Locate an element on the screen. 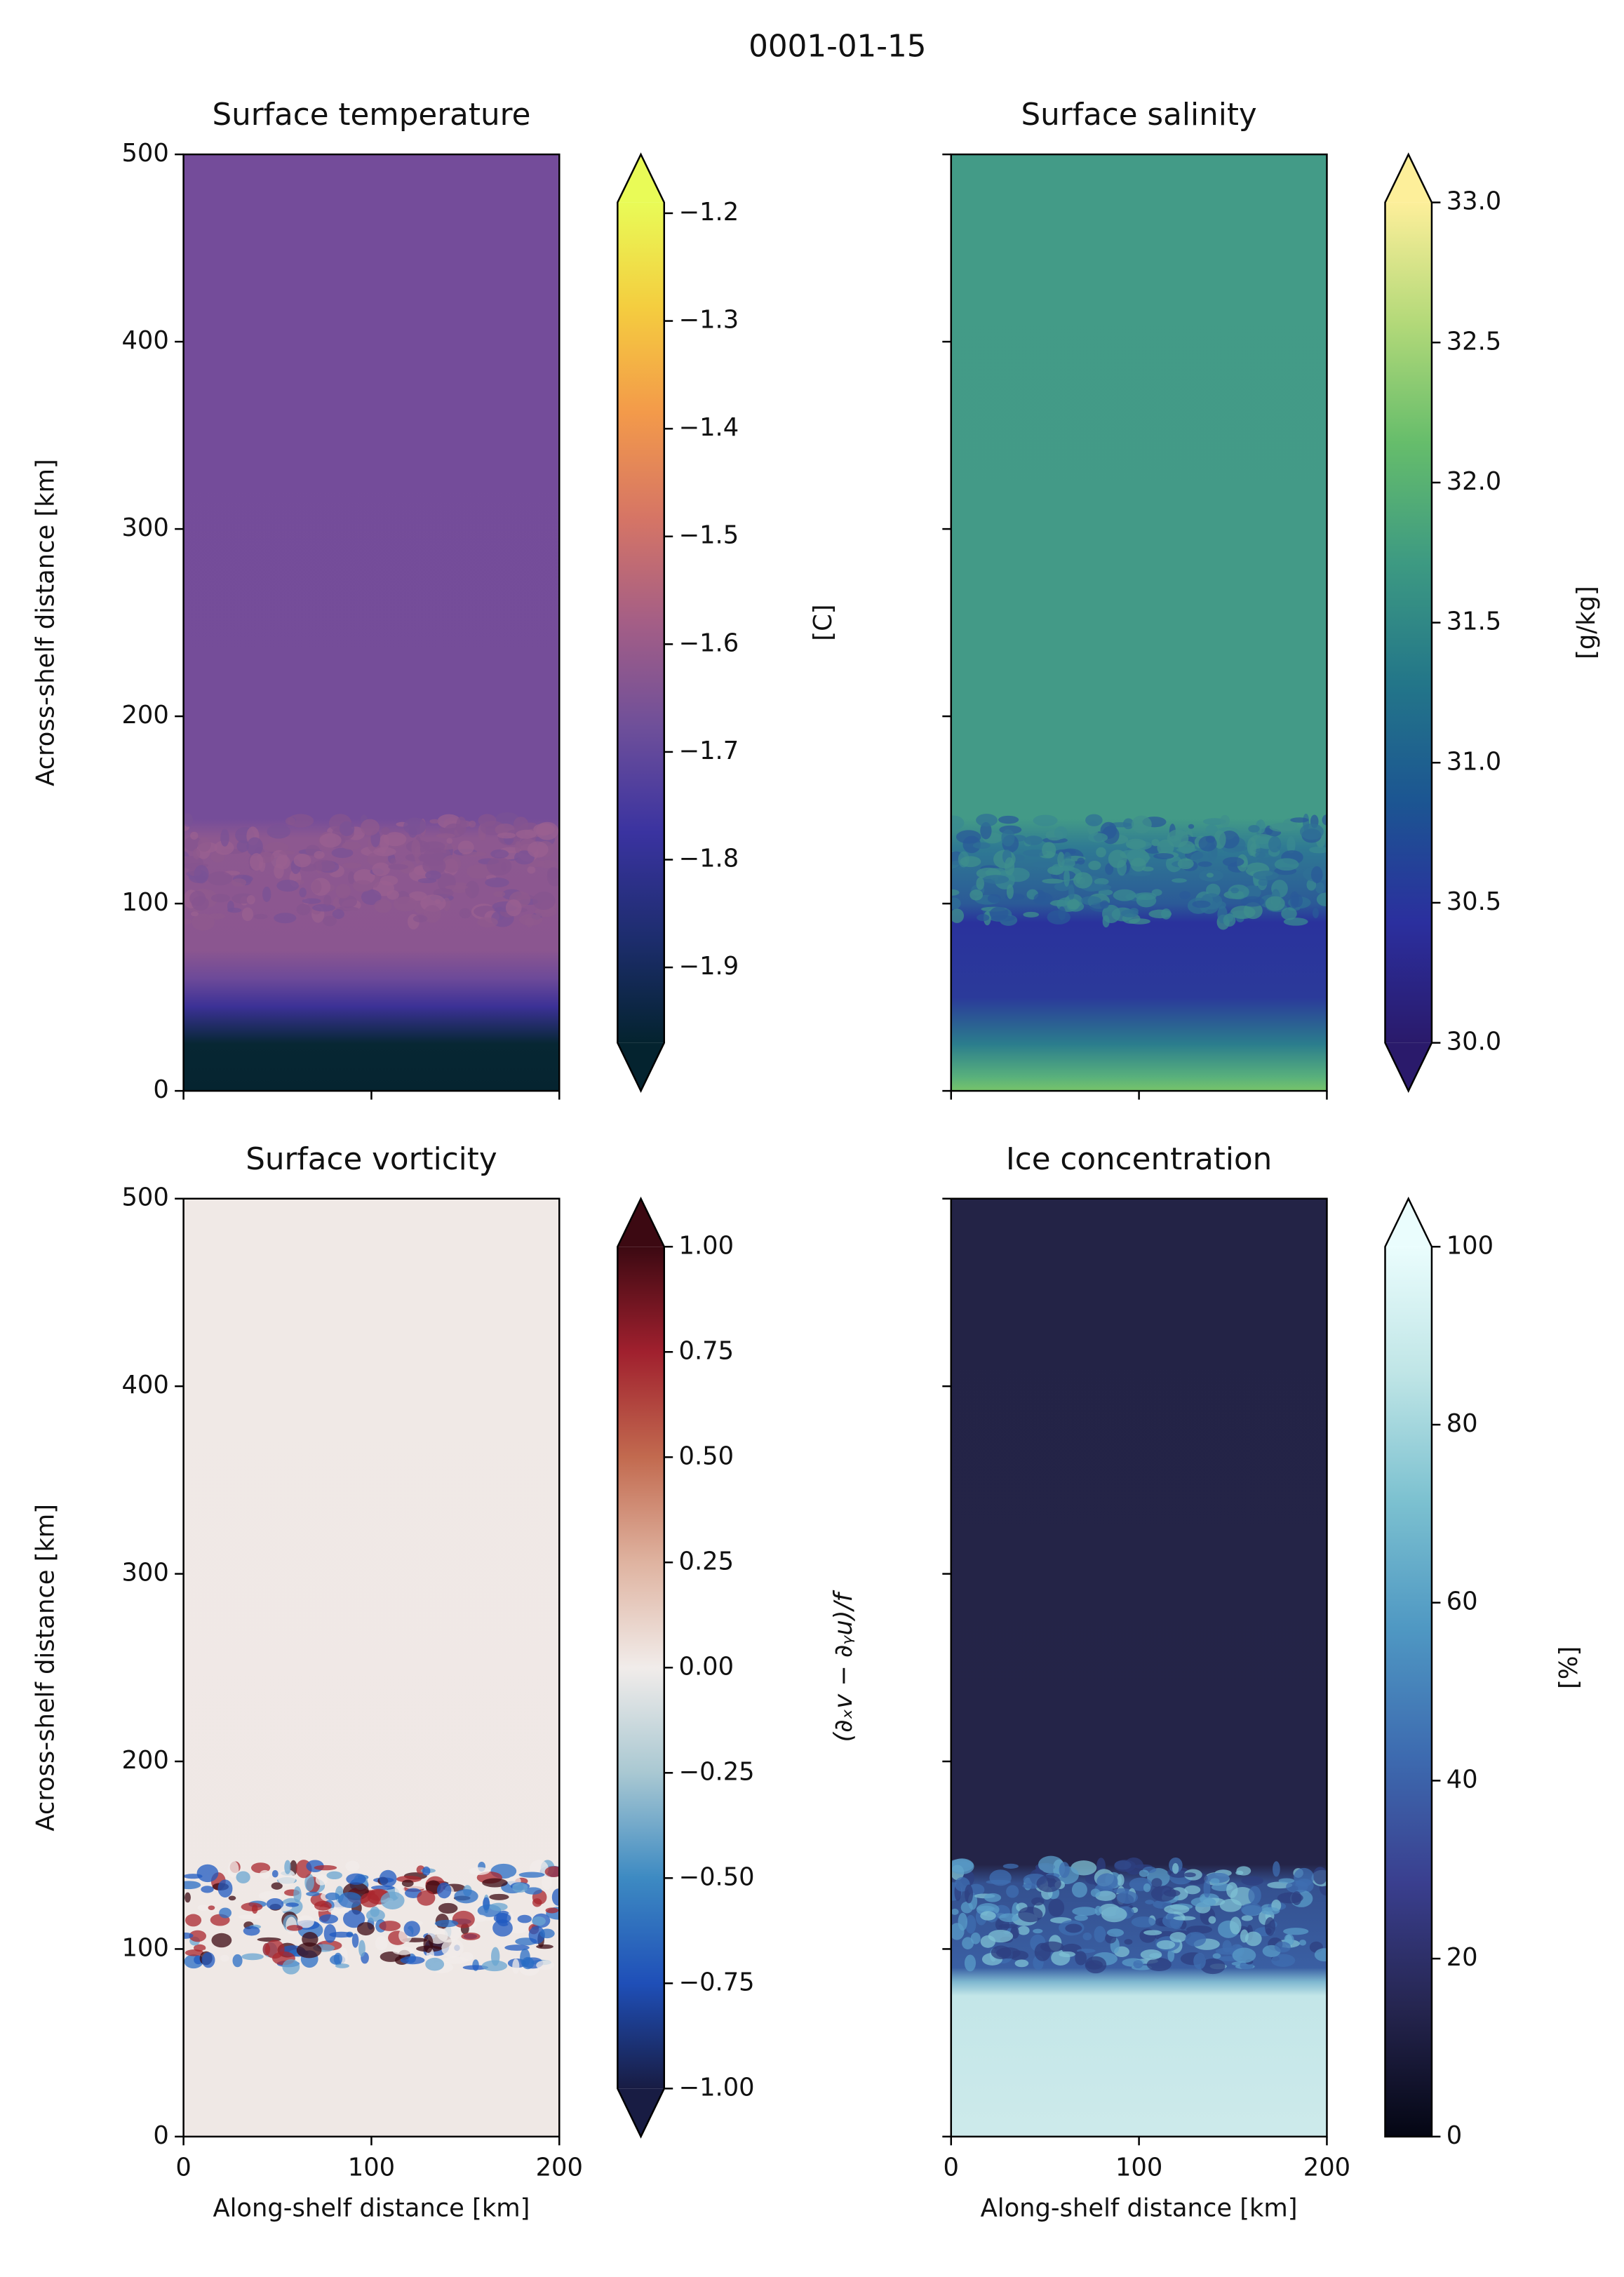 This screenshot has width=1624, height=2277. cbar-tick-label: 30.5 is located at coordinates (1474, 901).